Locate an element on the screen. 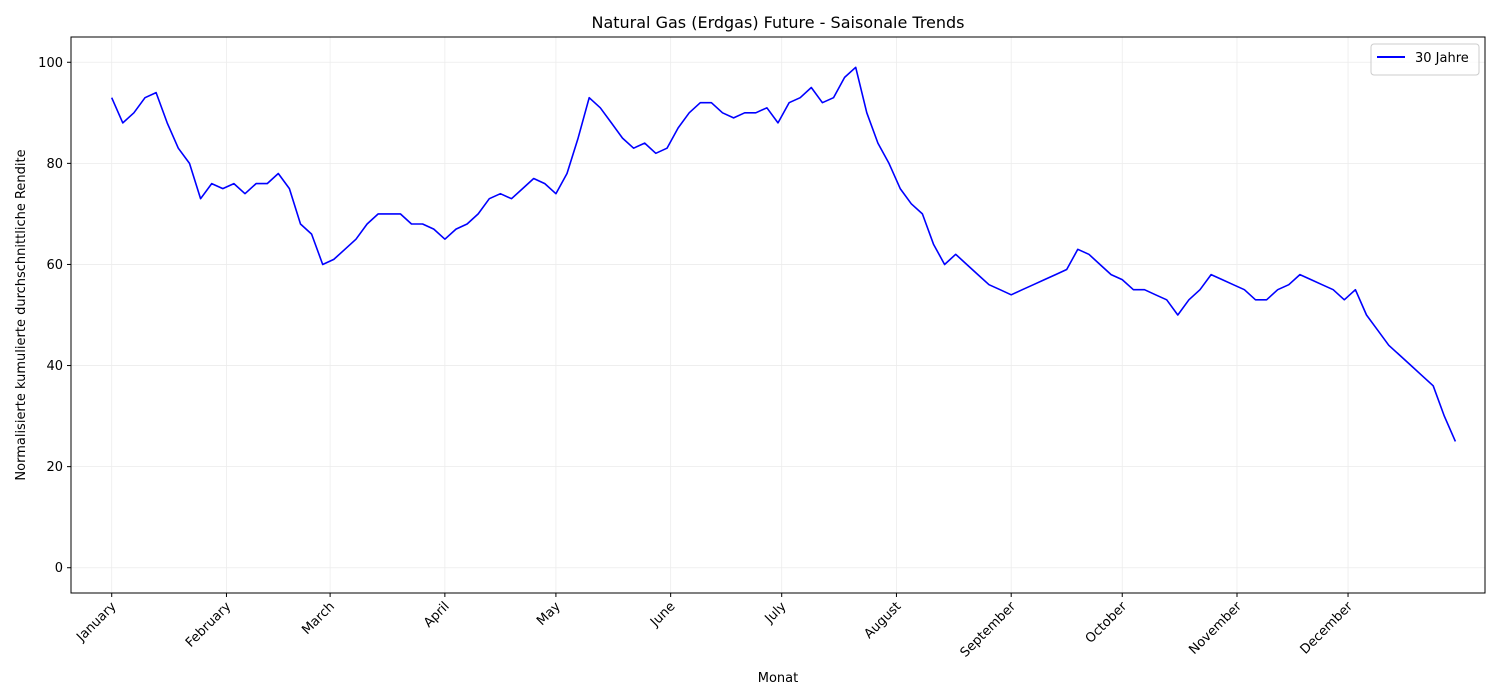 The height and width of the screenshot is (700, 1500). x-tick-label-august: August is located at coordinates (882, 620).